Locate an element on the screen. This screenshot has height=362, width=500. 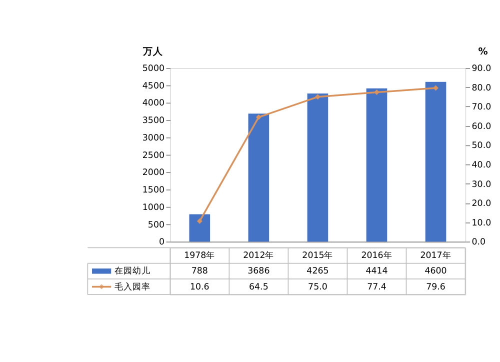
y2-tick-label: 20.0 is located at coordinates (482, 204).